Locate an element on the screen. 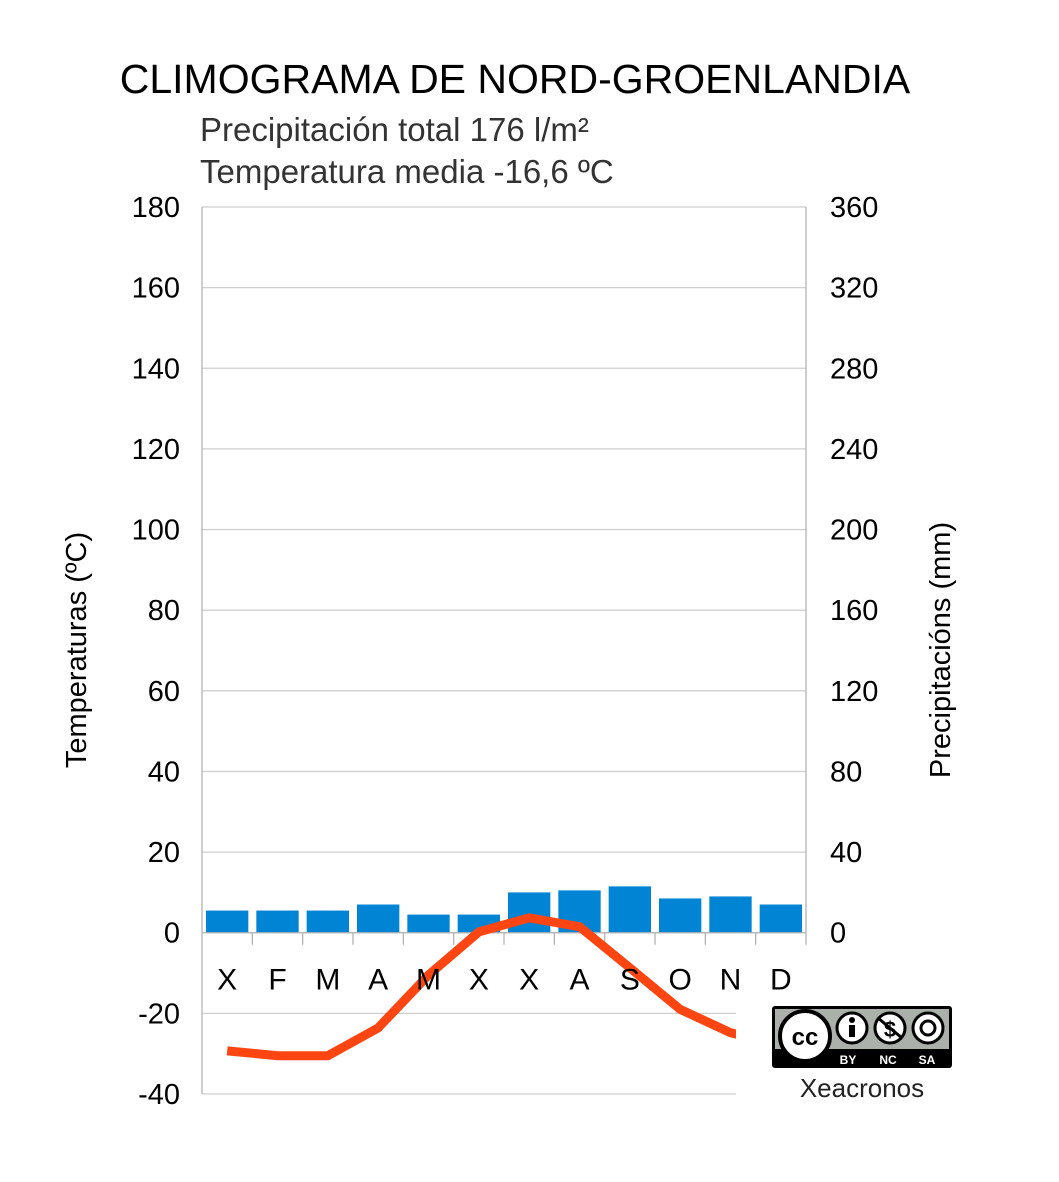 The height and width of the screenshot is (1182, 1059). right-tick-label: 200 is located at coordinates (854, 531).